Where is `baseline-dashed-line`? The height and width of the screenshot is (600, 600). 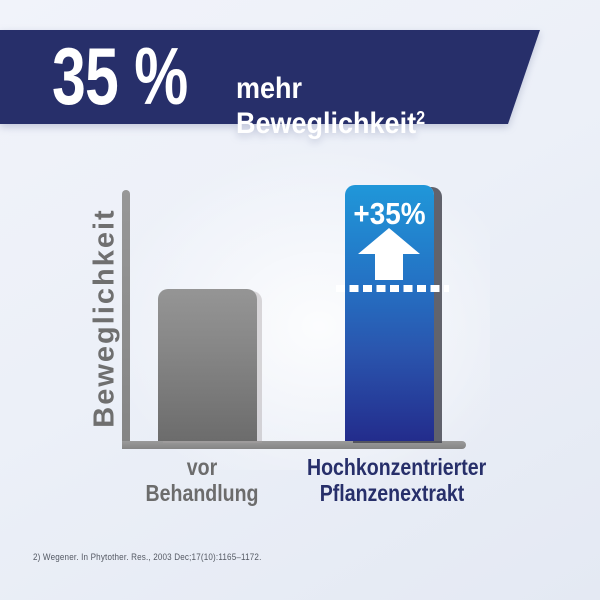
baseline-dashed-line is located at coordinates (392, 288).